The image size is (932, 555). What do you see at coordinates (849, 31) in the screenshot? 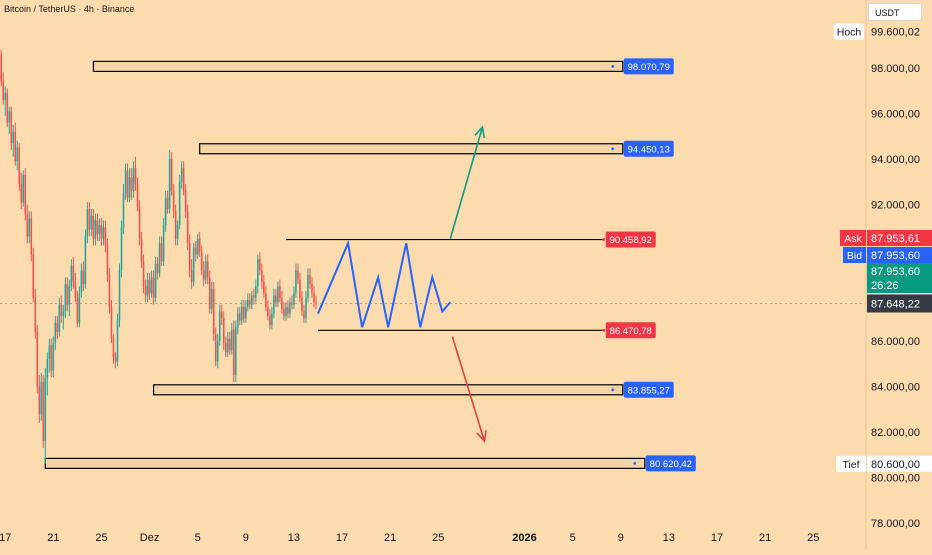
I see `hoch-badge` at bounding box center [849, 31].